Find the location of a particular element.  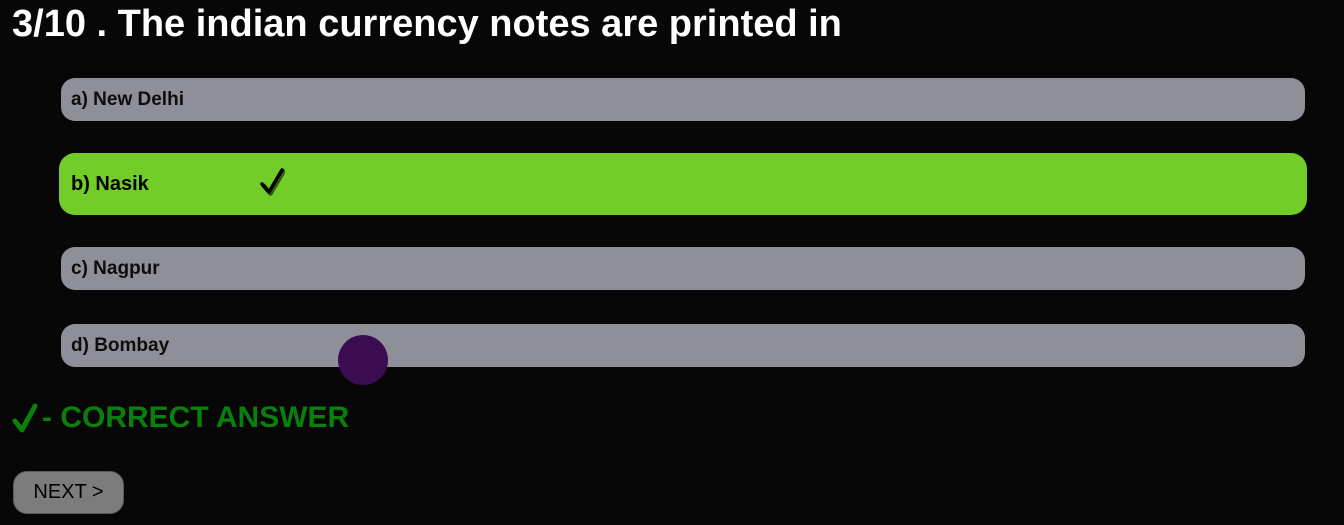

cursor-indicator is located at coordinates (363, 360).